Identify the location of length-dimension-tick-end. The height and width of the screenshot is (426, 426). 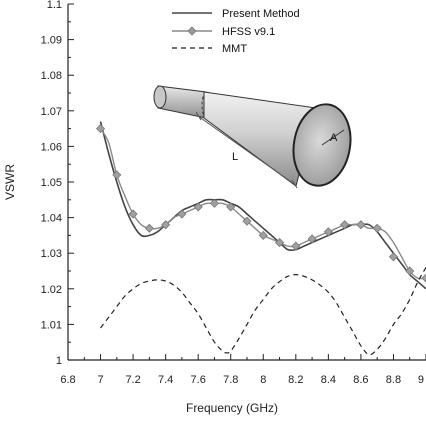
(294, 184).